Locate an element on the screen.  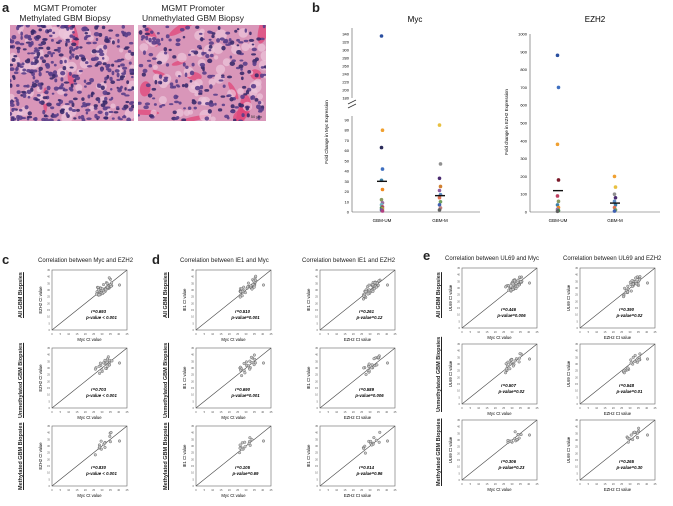
y-tick: 10 is located at coordinates (576, 467).